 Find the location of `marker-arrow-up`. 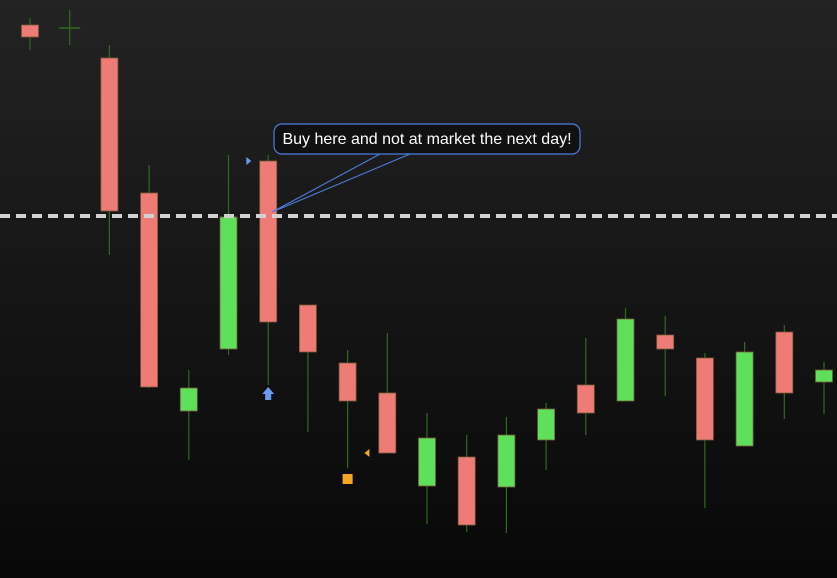

marker-arrow-up is located at coordinates (268, 393).